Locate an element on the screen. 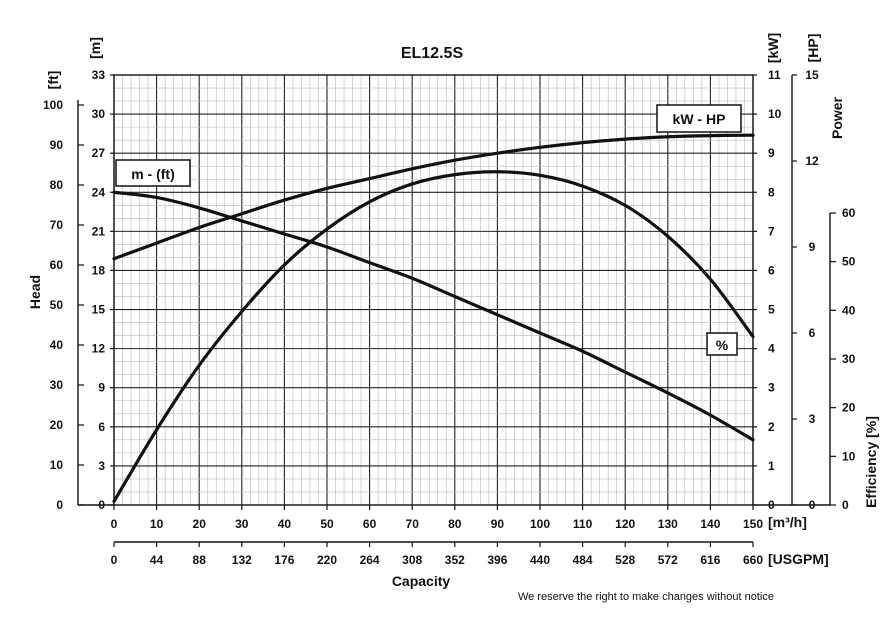 The image size is (894, 625). kw-tick-label: 2 is located at coordinates (771, 427).